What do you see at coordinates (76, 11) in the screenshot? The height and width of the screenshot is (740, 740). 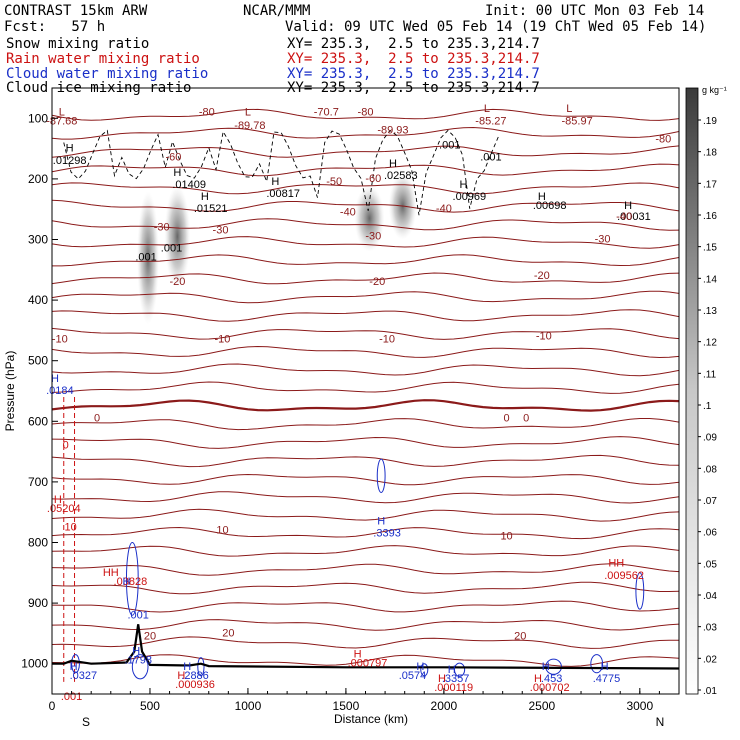 I see `model-title: CONTRAST 15km ARW` at bounding box center [76, 11].